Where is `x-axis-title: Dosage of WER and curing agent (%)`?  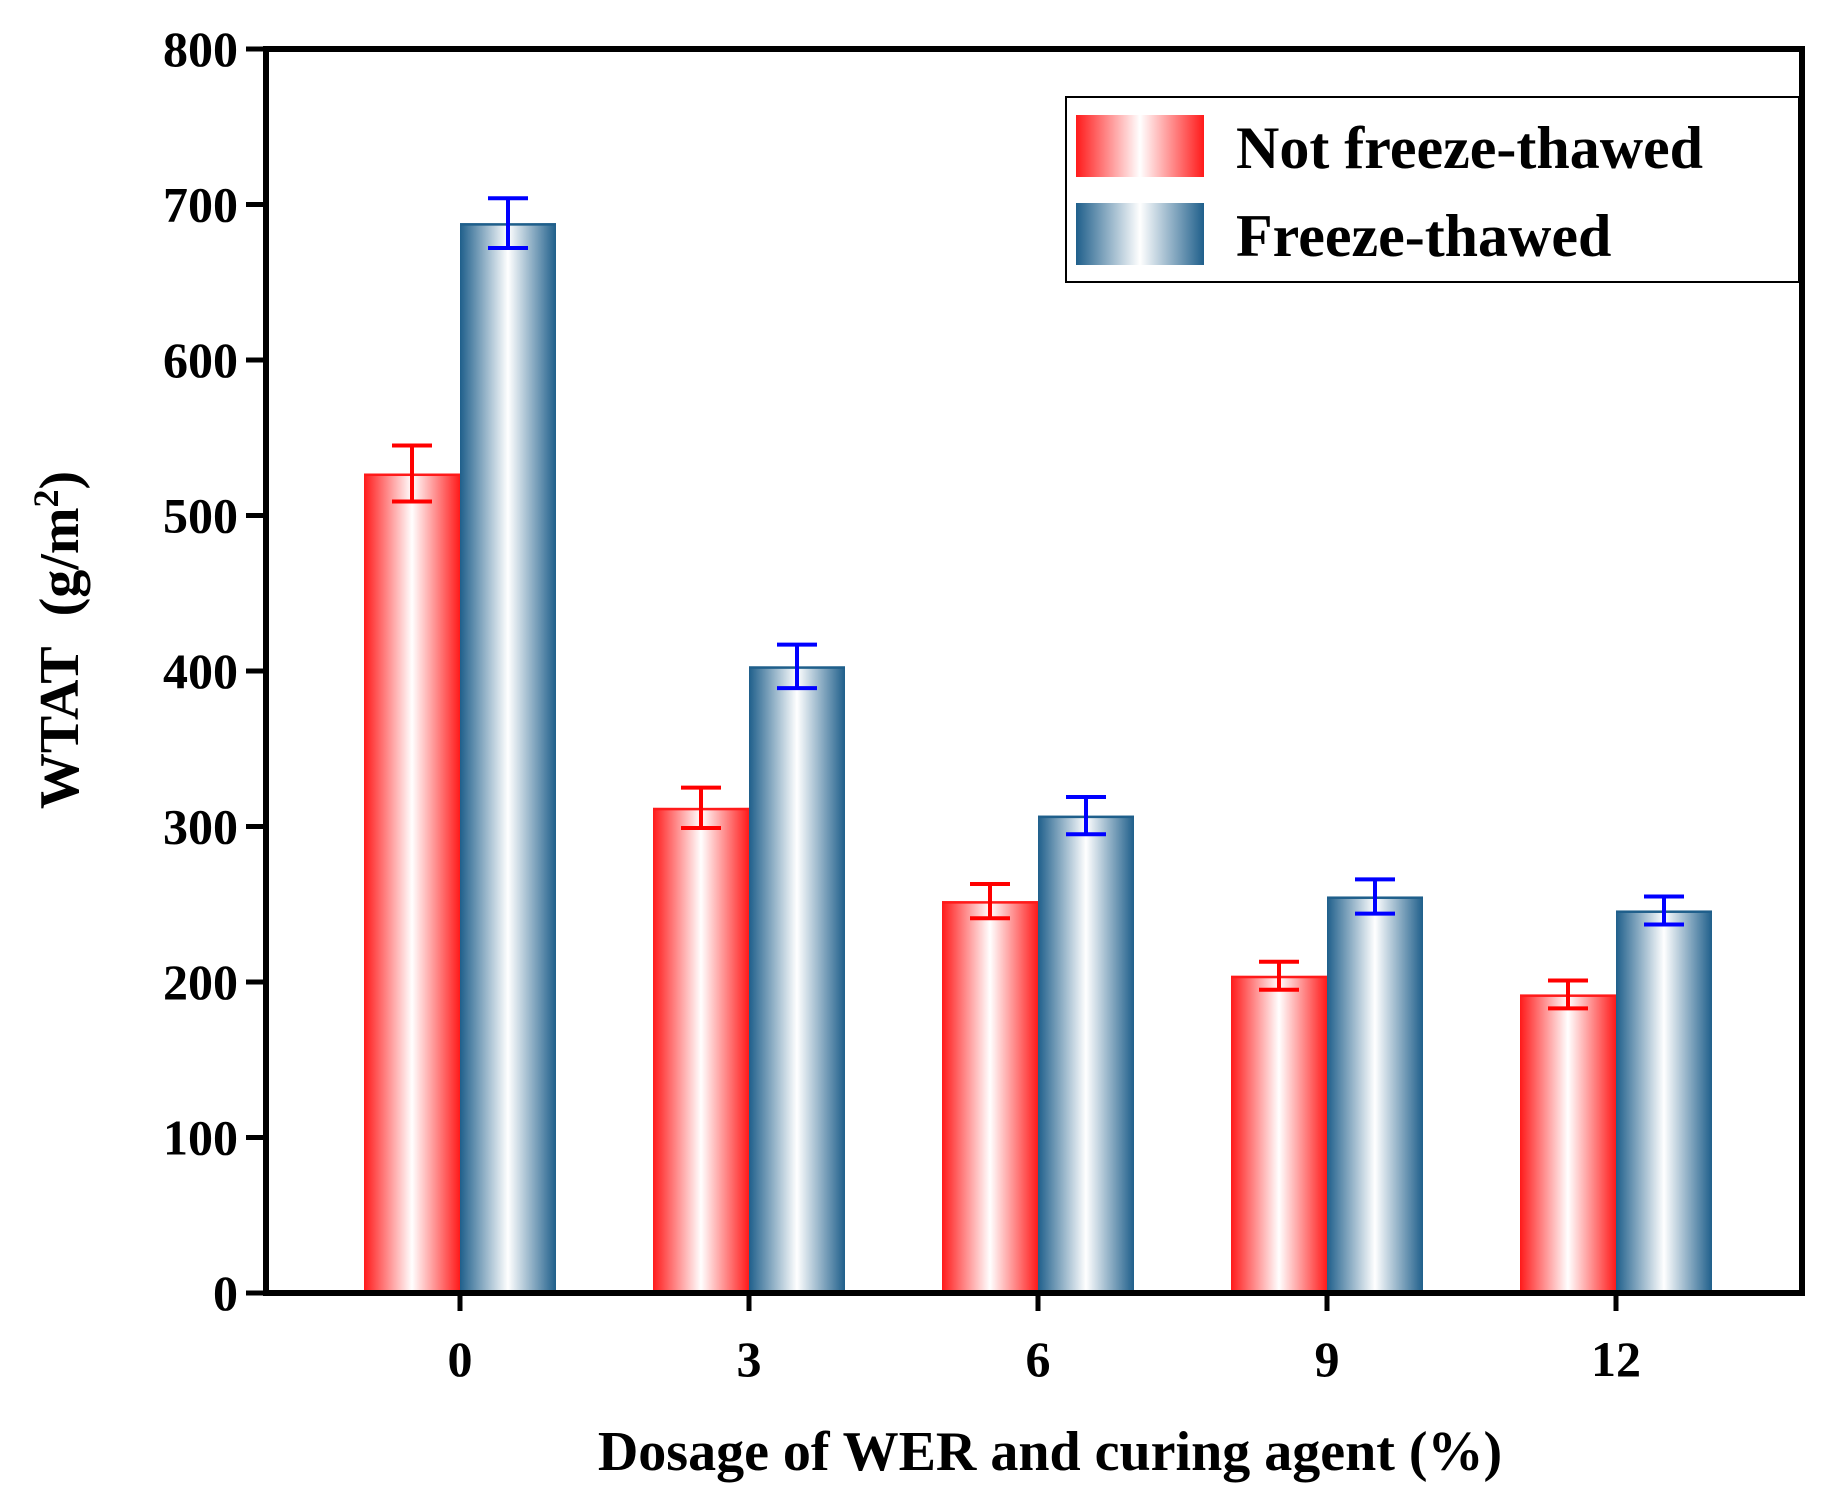
x-axis-title: Dosage of WER and curing agent (%) is located at coordinates (1050, 1452).